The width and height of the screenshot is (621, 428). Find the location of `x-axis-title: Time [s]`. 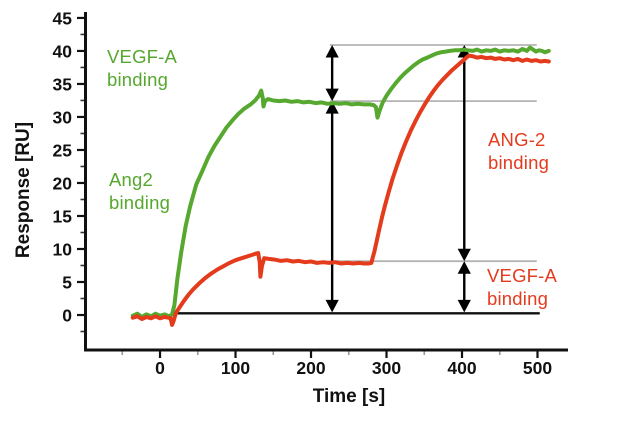

x-axis-title: Time [s] is located at coordinates (349, 396).